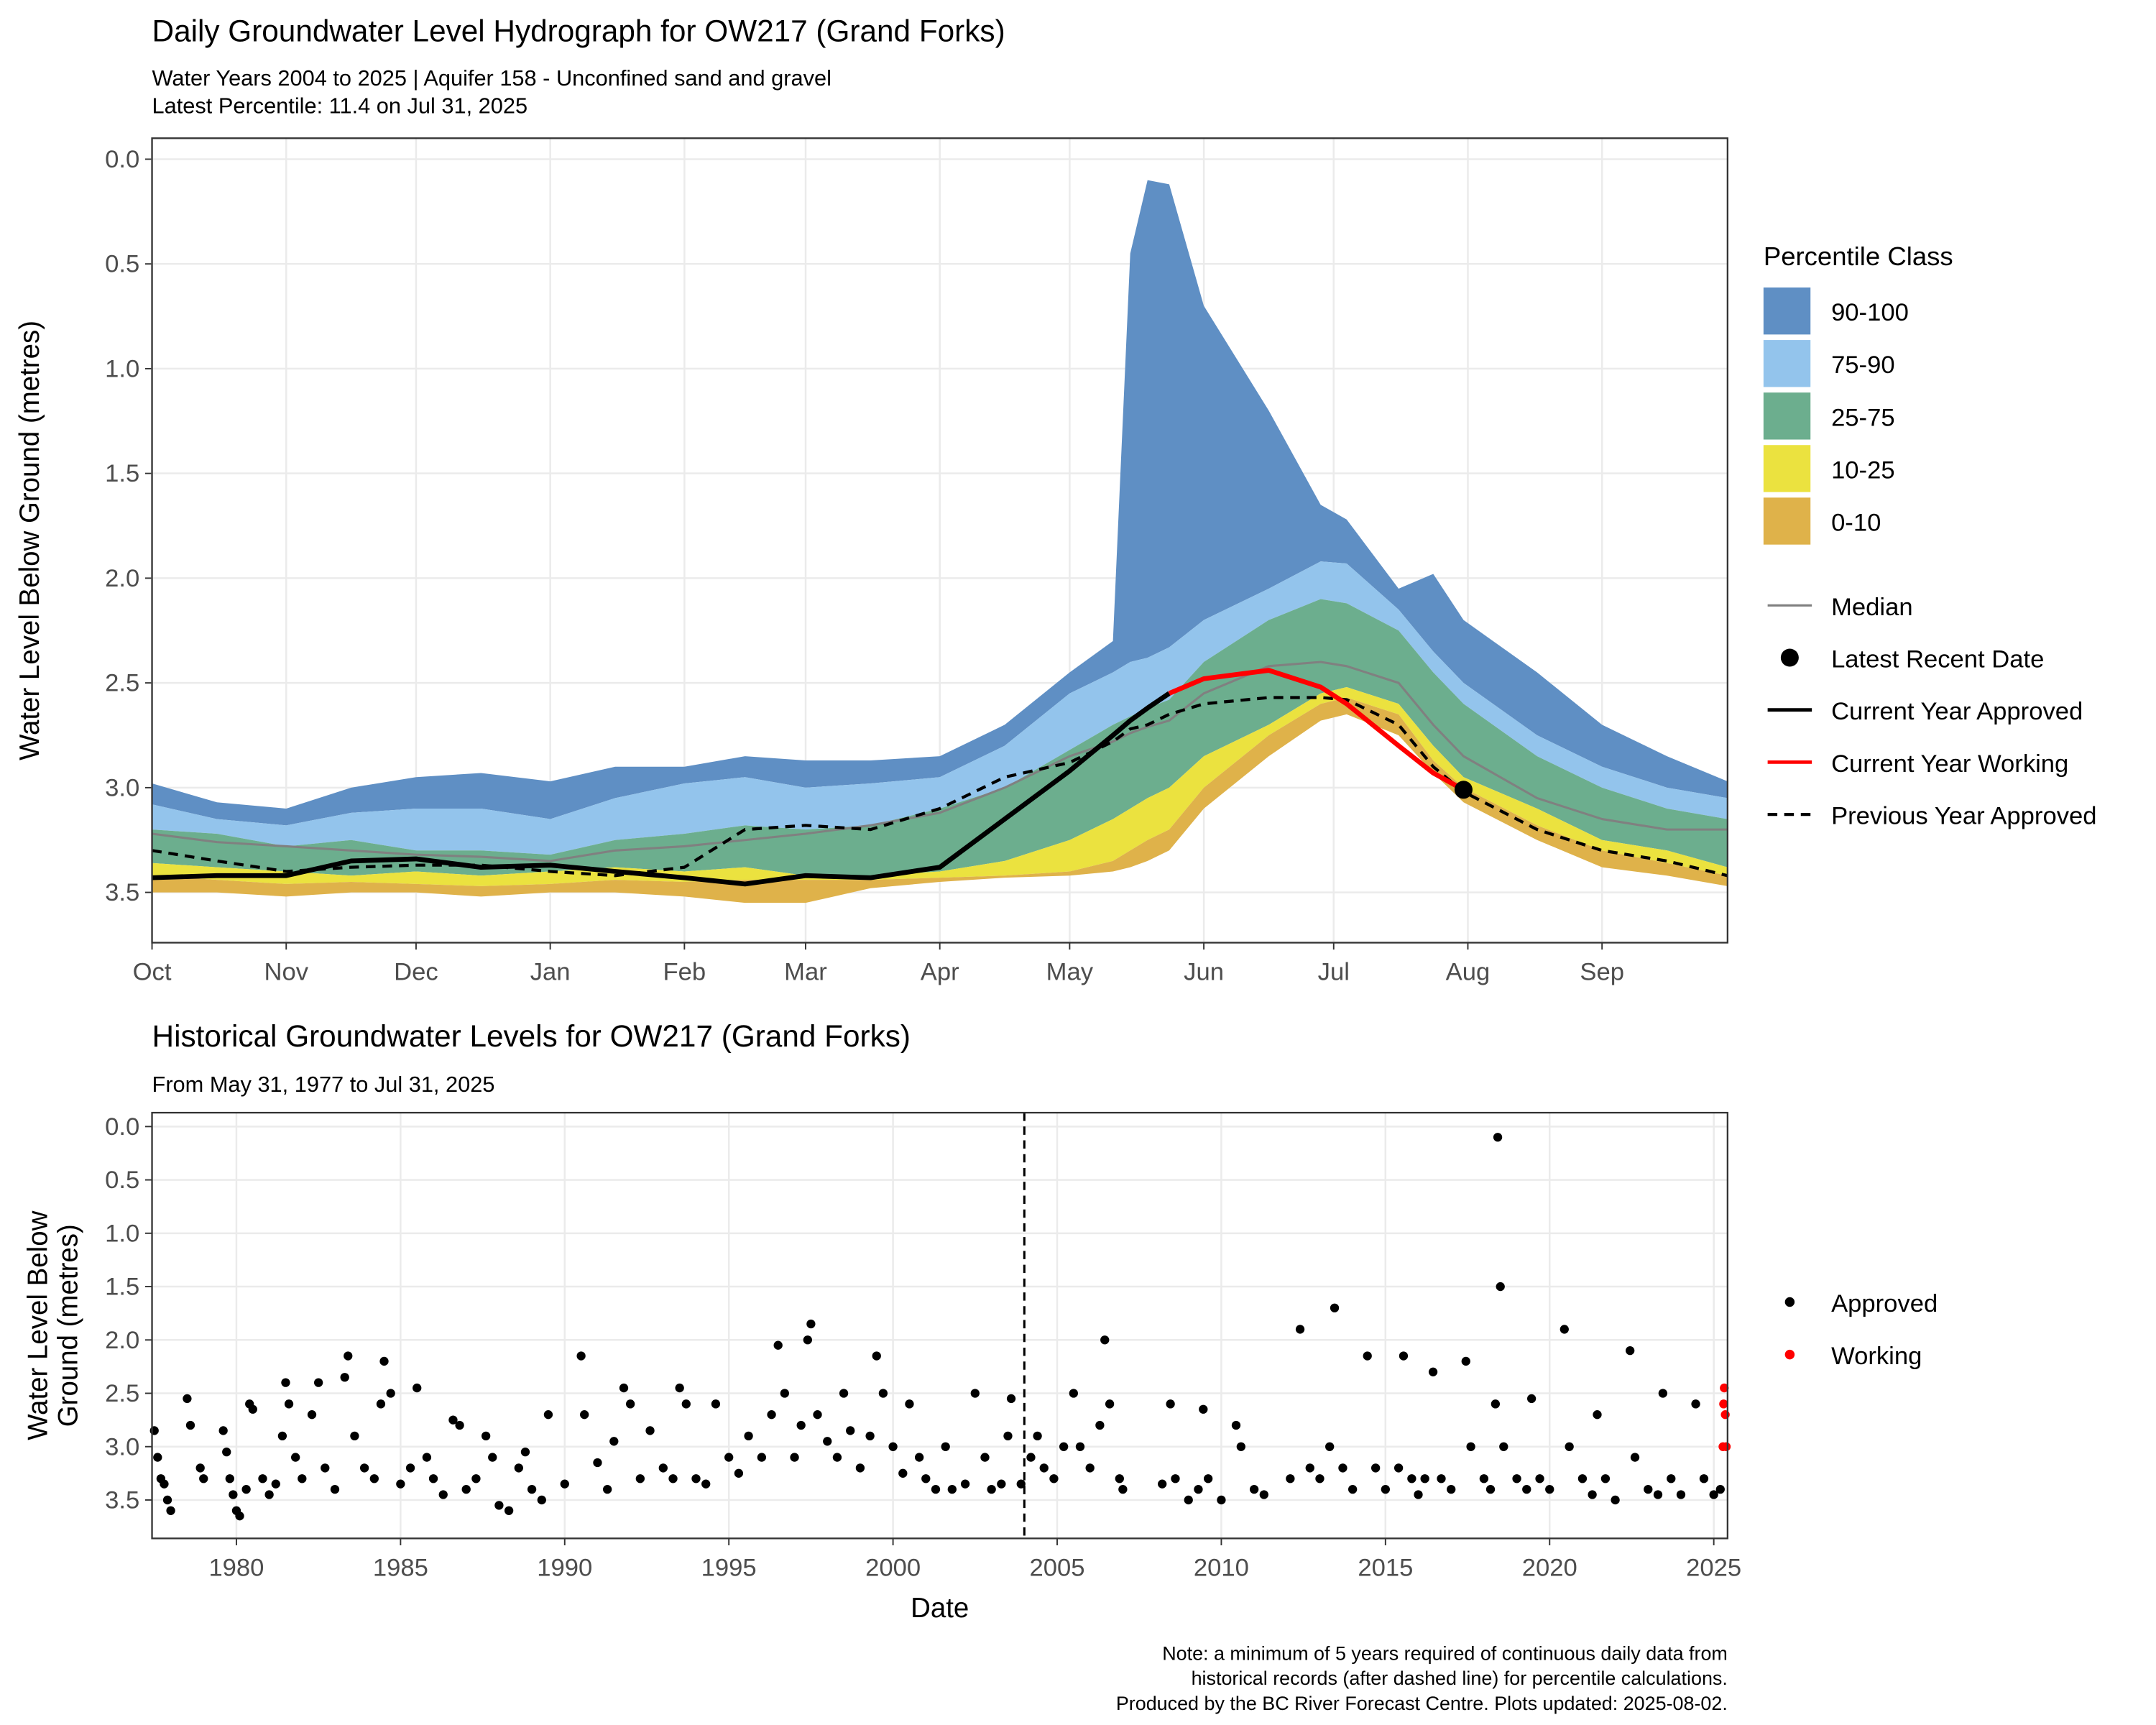  Describe the element at coordinates (122, 159) in the screenshot. I see `y-tick-label: 0.0` at that location.